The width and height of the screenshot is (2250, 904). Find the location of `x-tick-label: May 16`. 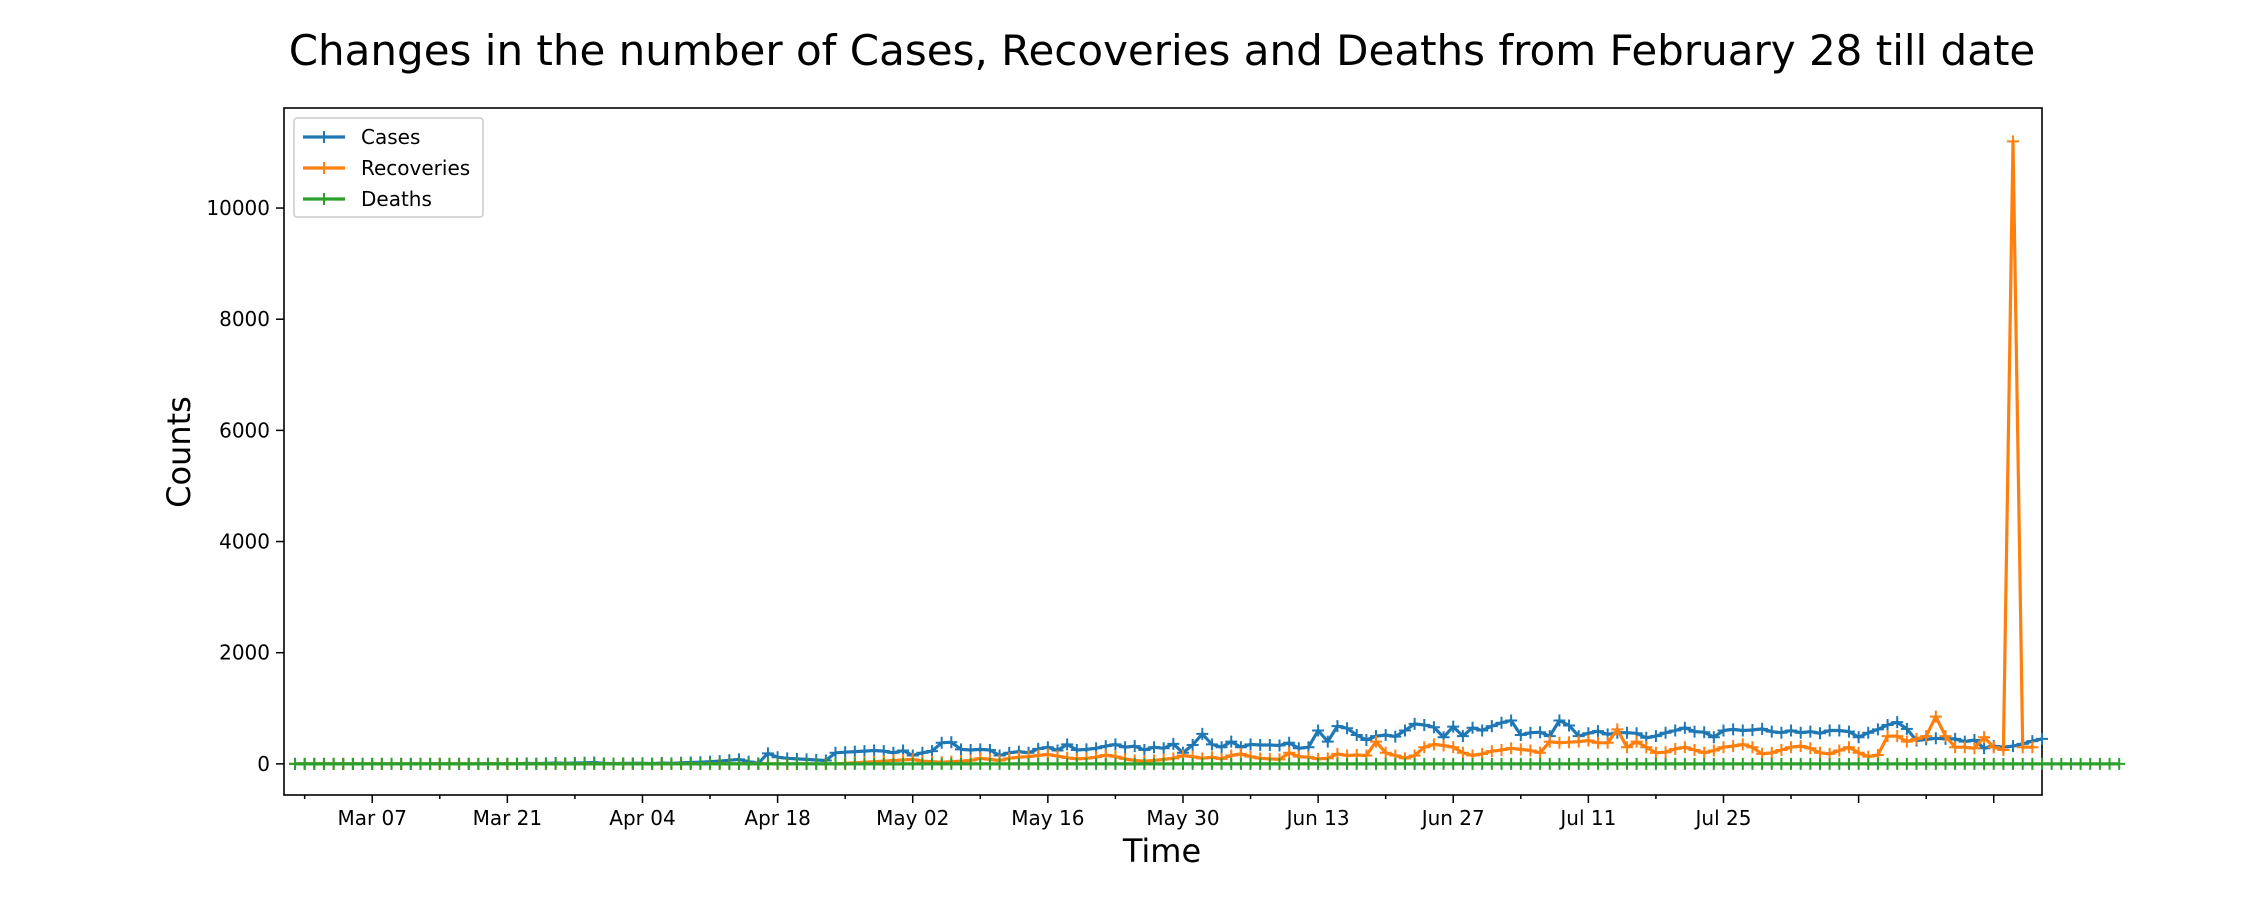

x-tick-label: May 16 is located at coordinates (1047, 818).